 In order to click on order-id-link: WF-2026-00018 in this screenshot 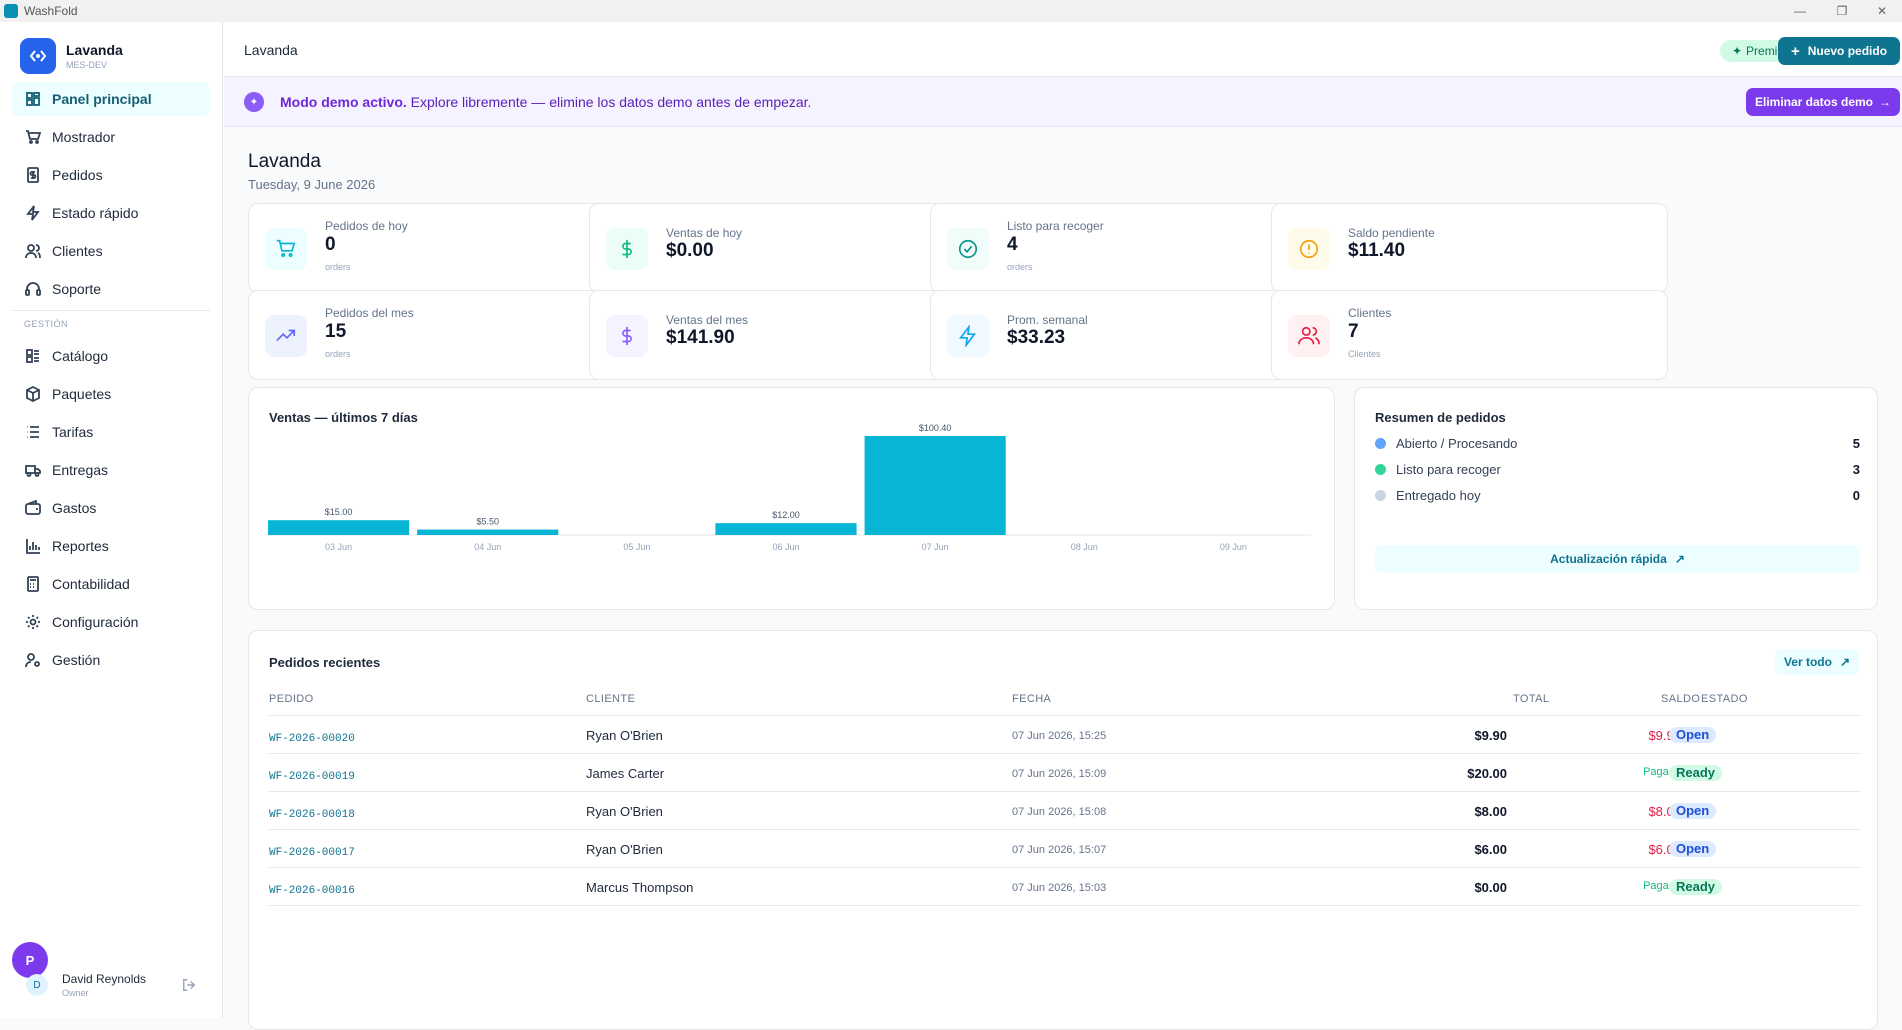, I will do `click(312, 815)`.